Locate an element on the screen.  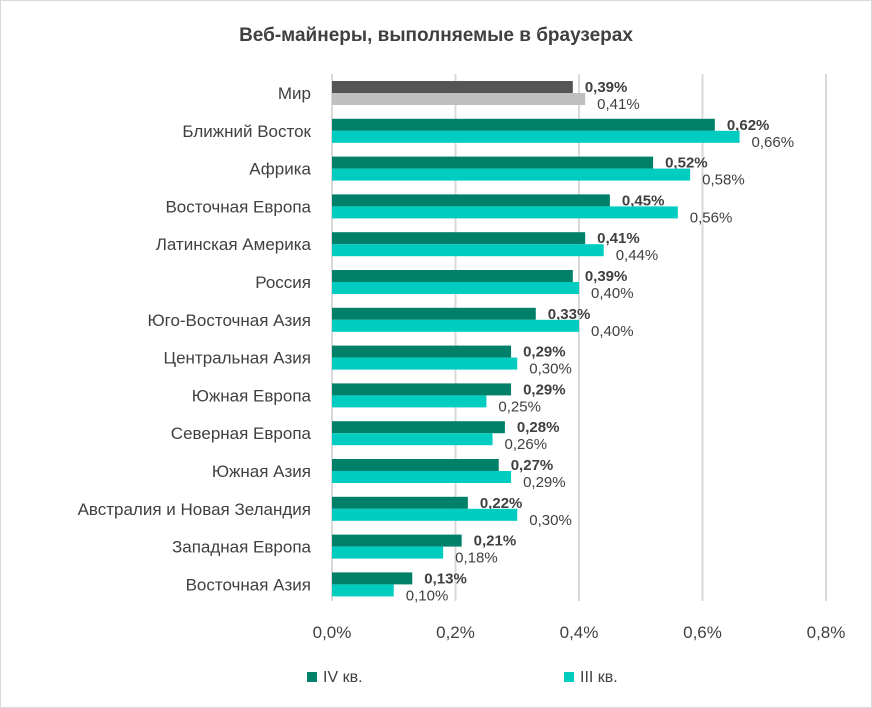
category-label: Западная Европа is located at coordinates (242, 547).